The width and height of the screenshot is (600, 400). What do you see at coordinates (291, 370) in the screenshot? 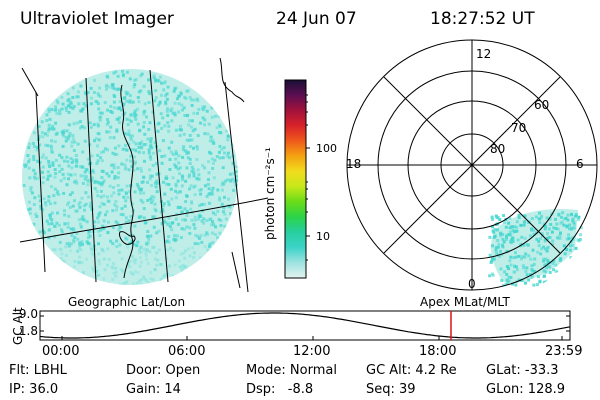
I see `param-mode: Mode: Normal` at bounding box center [291, 370].